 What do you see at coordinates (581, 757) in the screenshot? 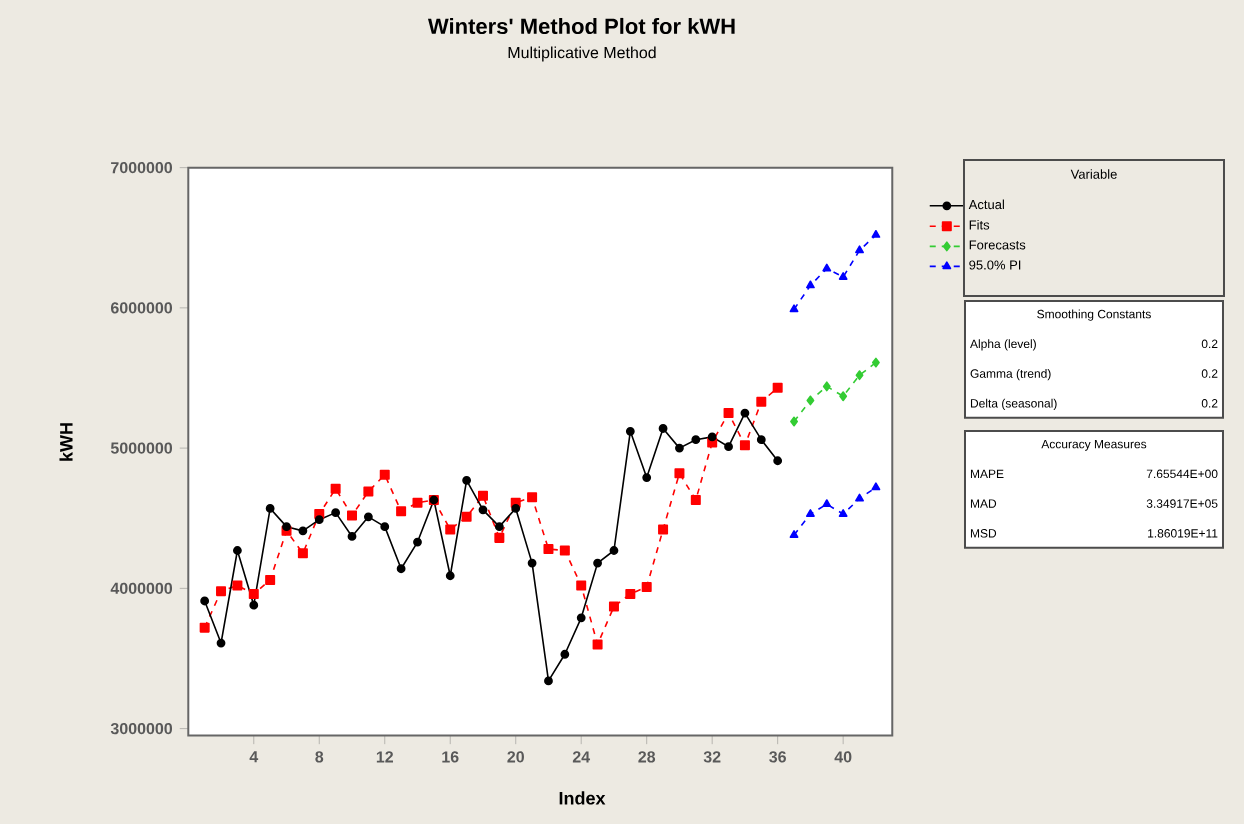
I see `x-tick-label: 24` at bounding box center [581, 757].